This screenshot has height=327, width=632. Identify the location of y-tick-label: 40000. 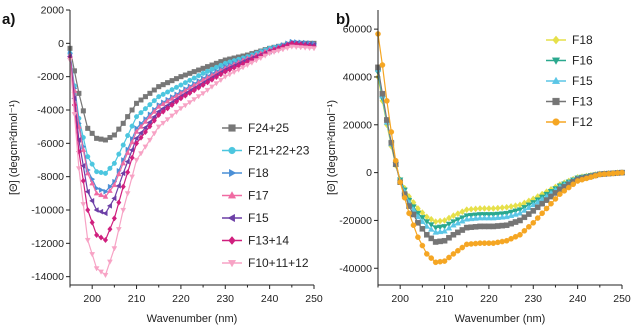
(357, 77).